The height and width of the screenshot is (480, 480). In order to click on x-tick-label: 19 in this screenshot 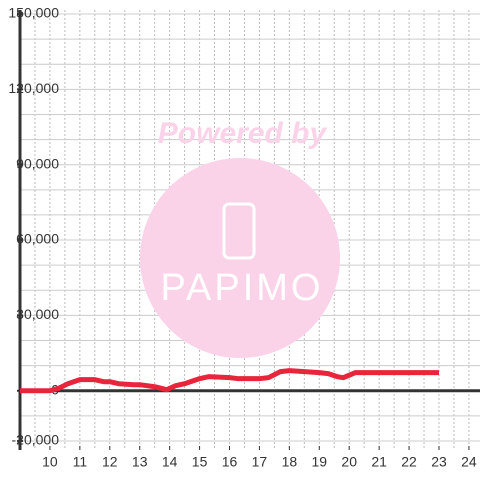, I will do `click(319, 462)`.